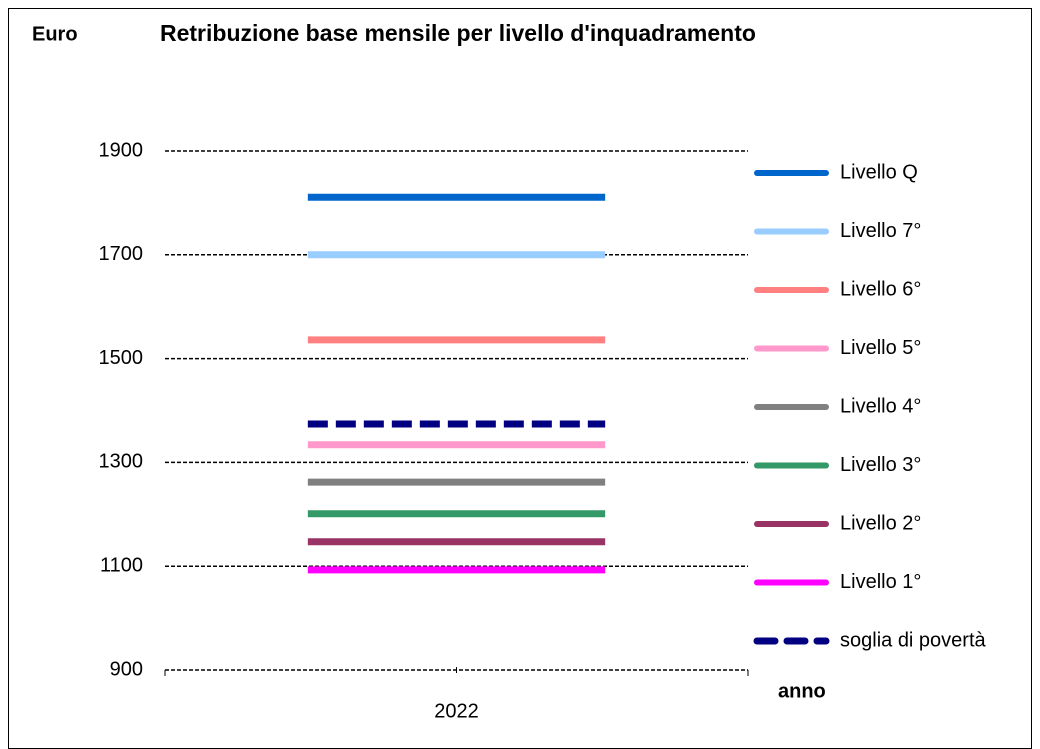  What do you see at coordinates (802, 691) in the screenshot?
I see `x-axis-label: anno` at bounding box center [802, 691].